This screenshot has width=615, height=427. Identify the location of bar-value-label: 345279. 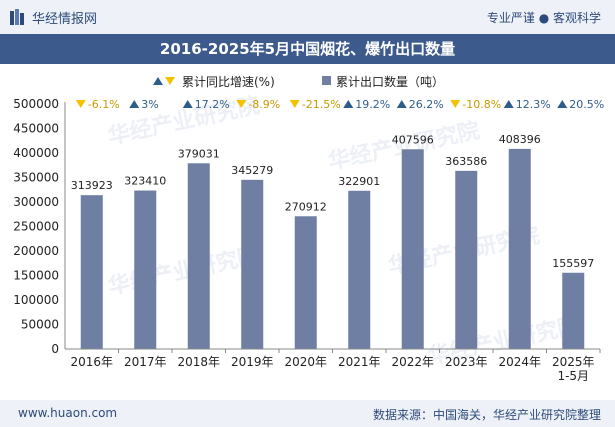
(252, 170).